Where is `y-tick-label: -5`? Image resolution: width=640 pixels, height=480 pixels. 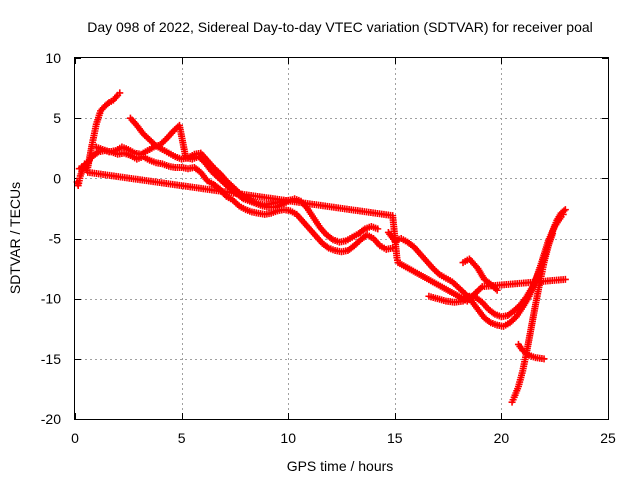
y-tick-label: -5 is located at coordinates (55, 239).